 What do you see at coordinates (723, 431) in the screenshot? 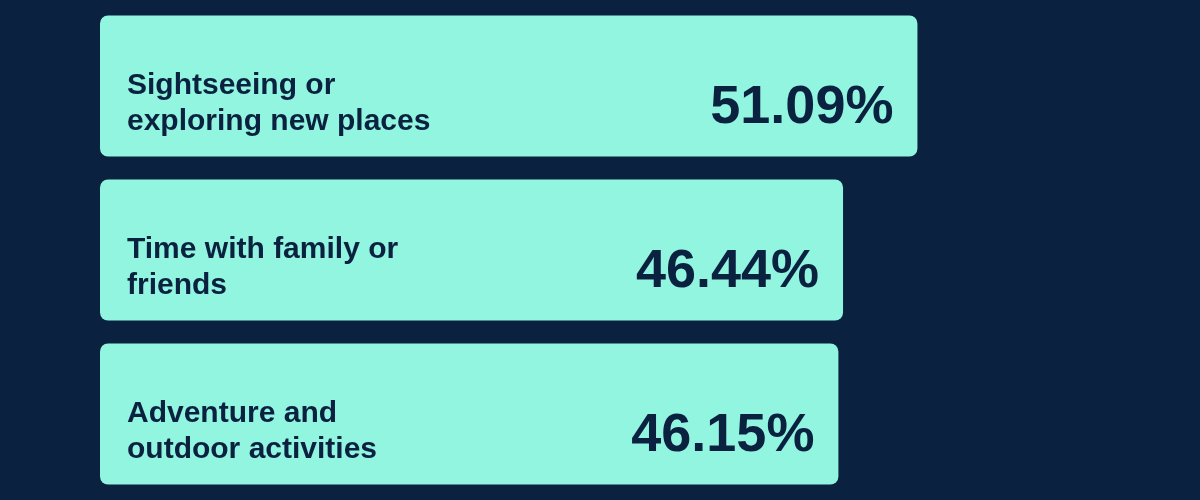
I see `data-label: 46.15%` at bounding box center [723, 431].